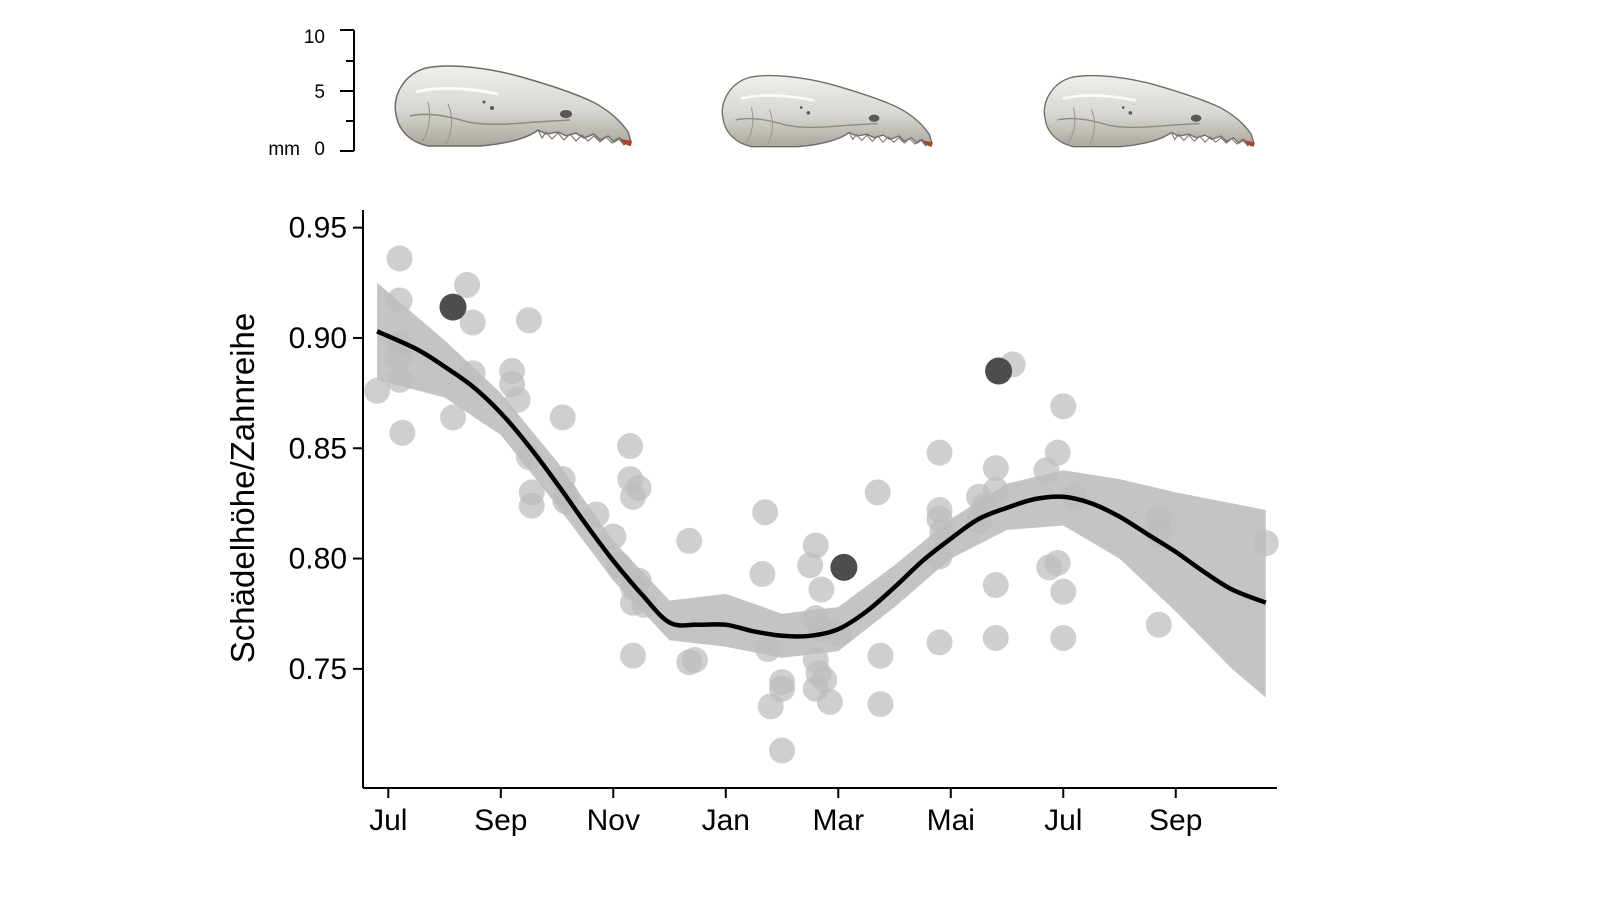  I want to click on scale-bar: 10 5 0 mm, so click(311, 93).